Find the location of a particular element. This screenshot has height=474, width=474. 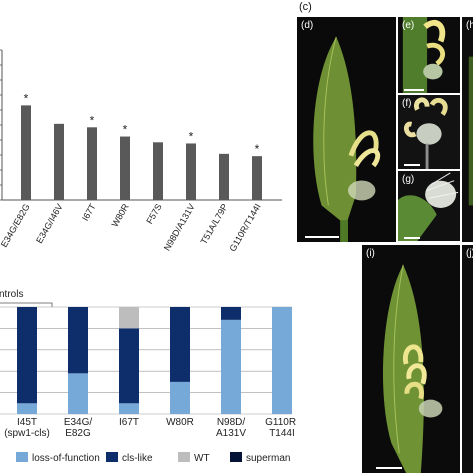

top-chart-x-label: F57S is located at coordinates (153, 214).